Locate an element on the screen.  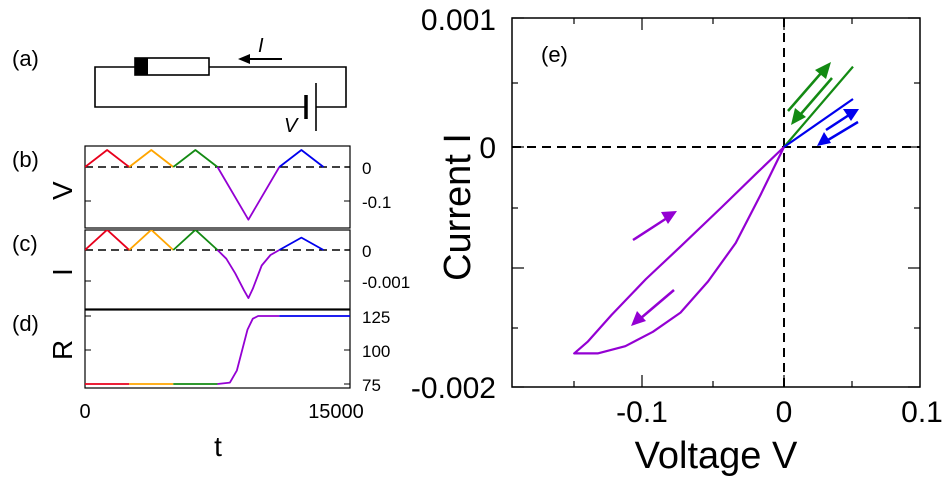
panel-b-tick-1: -0.1 is located at coordinates (376, 202).